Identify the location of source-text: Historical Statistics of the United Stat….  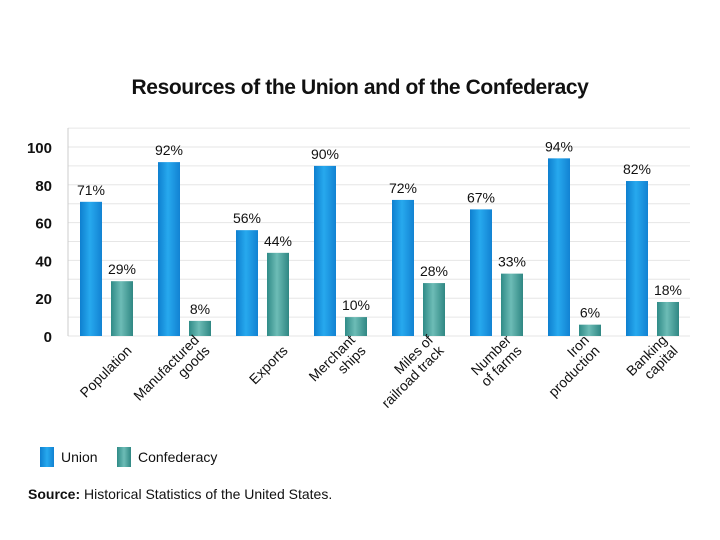
(206, 494).